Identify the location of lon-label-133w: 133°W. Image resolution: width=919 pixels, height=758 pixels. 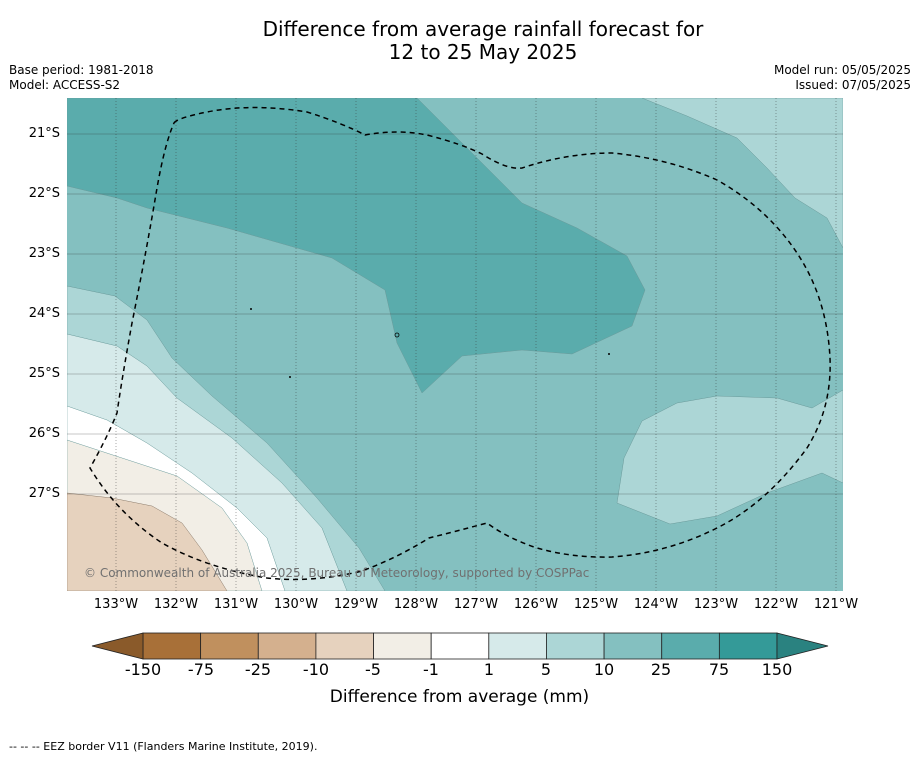
(116, 604).